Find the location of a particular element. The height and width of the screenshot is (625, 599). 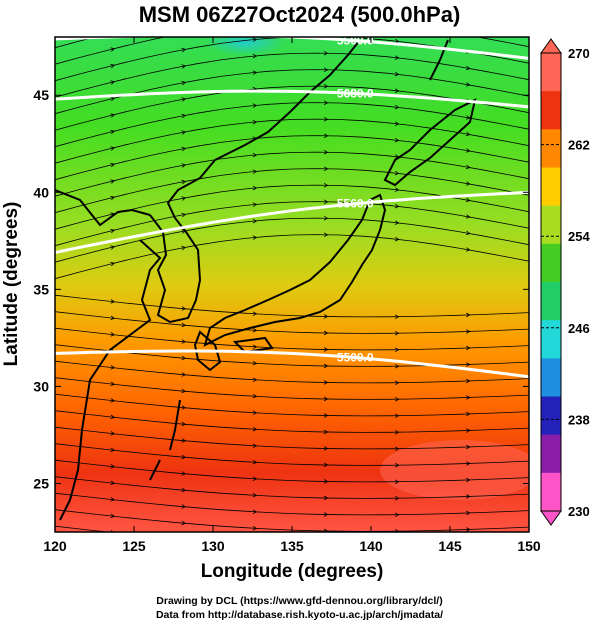

colorbar: 230 238 246 254 262 270 is located at coordinates (565, 282).